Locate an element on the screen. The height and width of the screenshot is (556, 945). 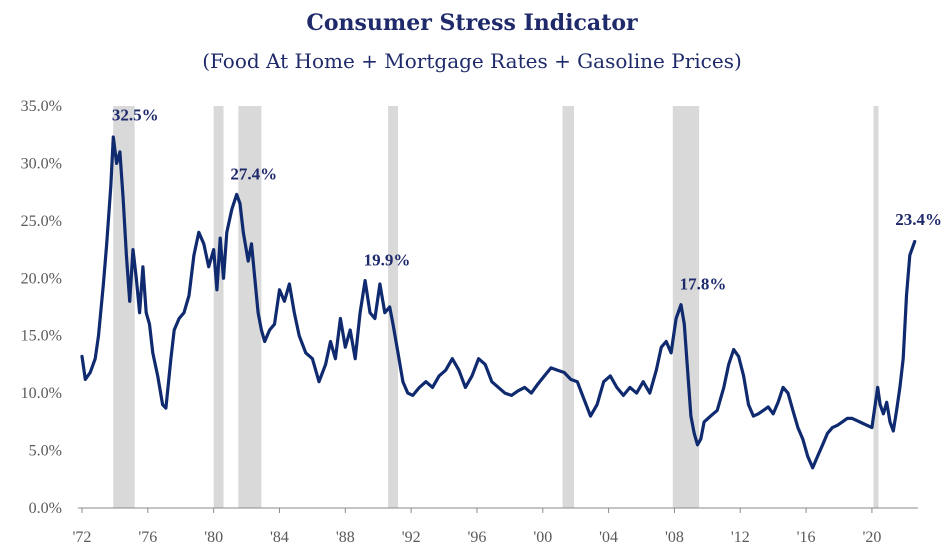
y-tick-label: 25.0% is located at coordinates (41, 221).